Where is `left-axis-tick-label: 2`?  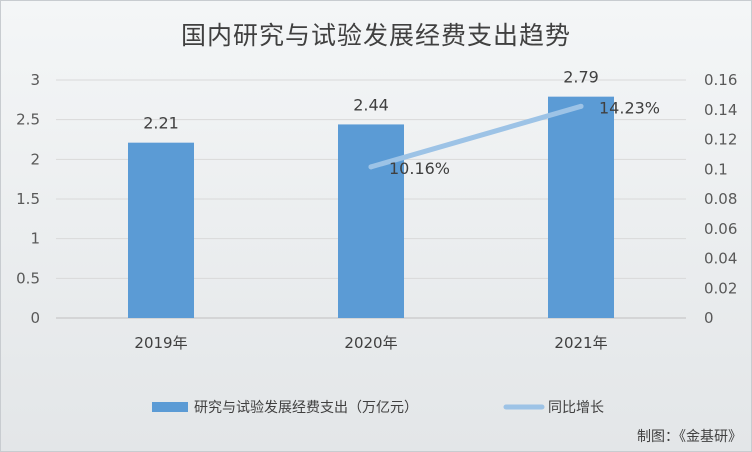 left-axis-tick-label: 2 is located at coordinates (35, 159).